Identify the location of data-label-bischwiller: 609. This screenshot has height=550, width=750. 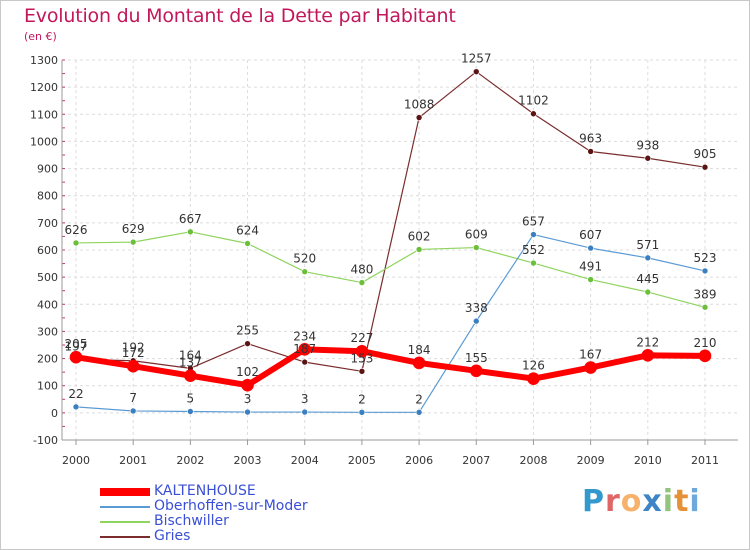
(476, 235).